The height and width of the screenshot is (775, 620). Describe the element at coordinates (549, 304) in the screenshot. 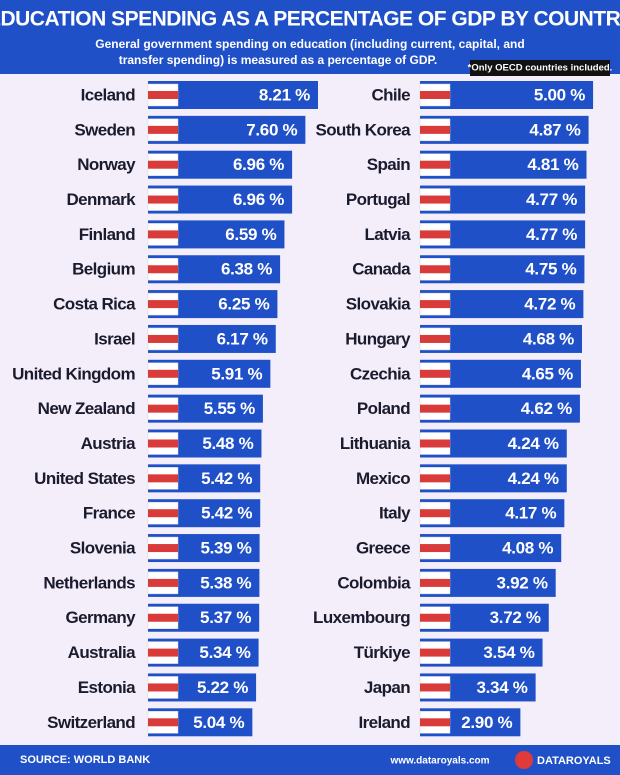

I see `value-label: 4.72 %` at that location.